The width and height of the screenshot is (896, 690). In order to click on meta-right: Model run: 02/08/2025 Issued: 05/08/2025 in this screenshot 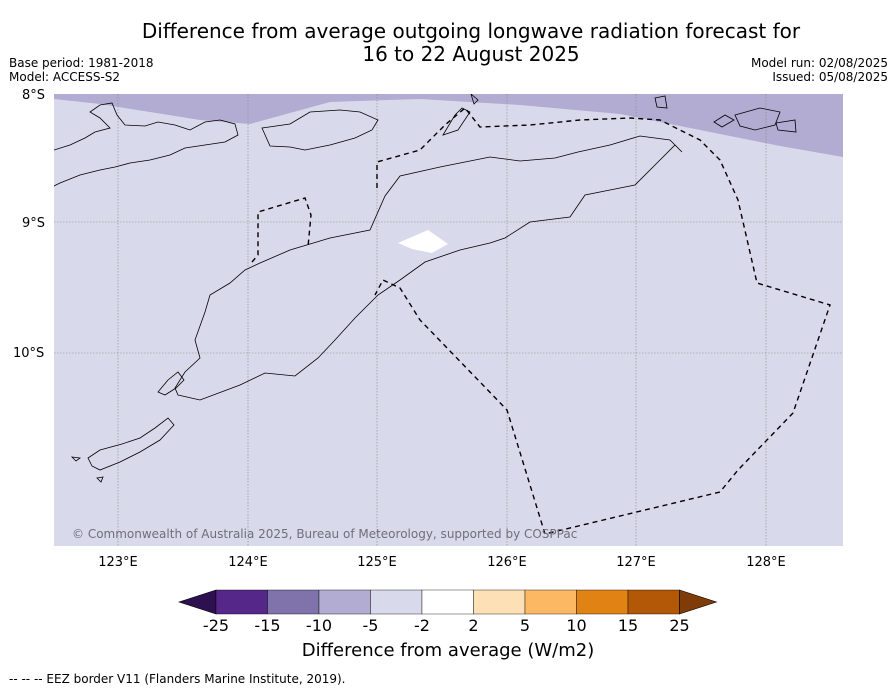, I will do `click(819, 70)`.